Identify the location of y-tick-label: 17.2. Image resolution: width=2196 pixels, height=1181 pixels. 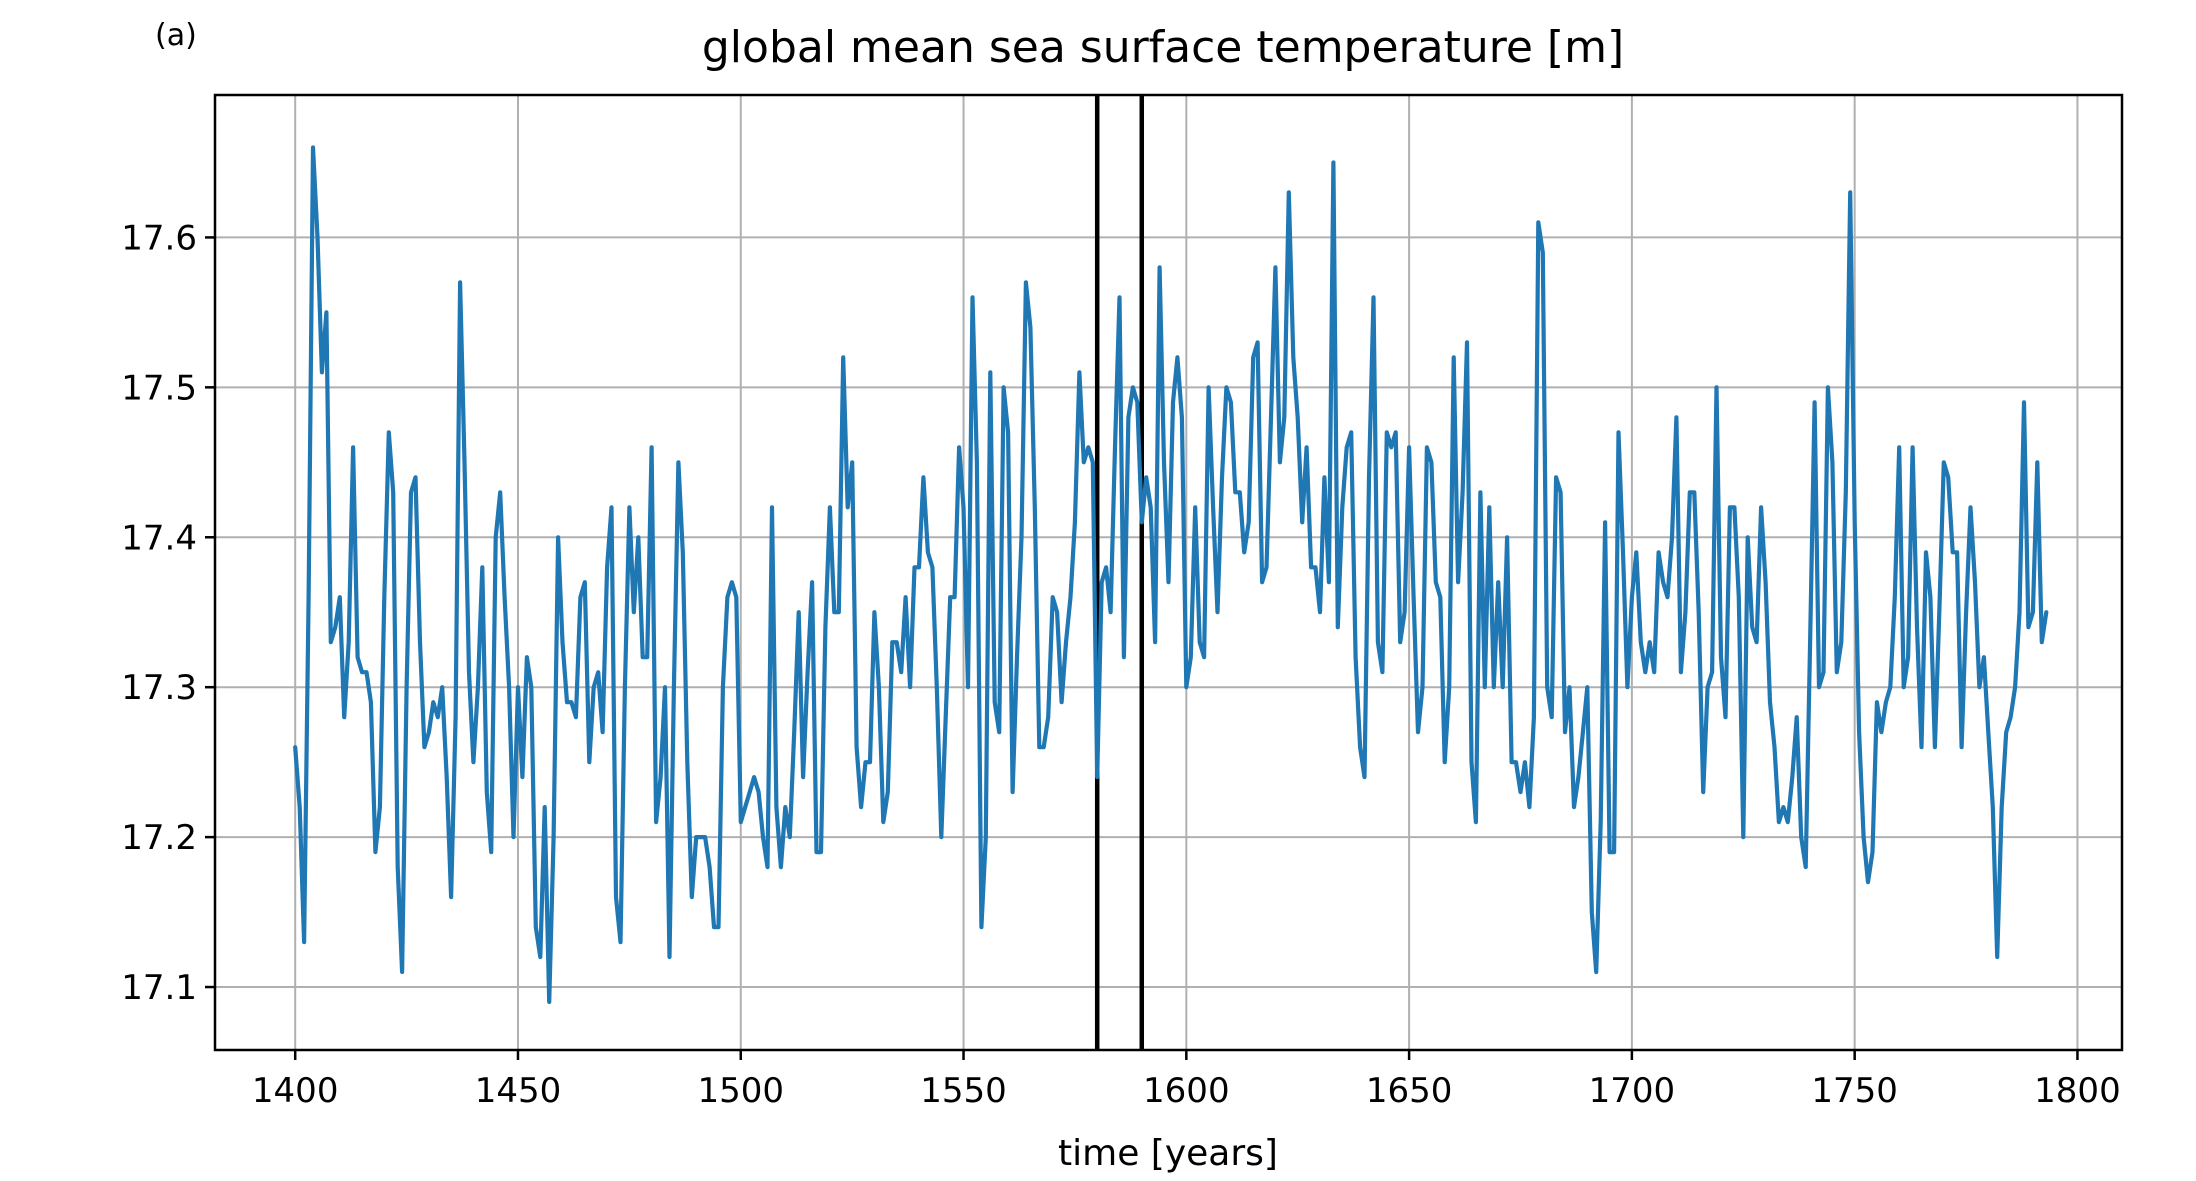
(159, 838).